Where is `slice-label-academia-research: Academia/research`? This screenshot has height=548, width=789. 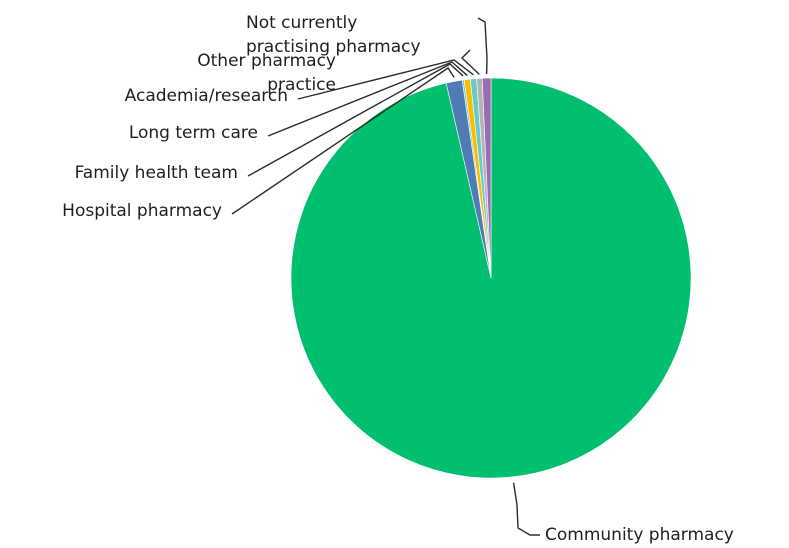 slice-label-academia-research: Academia/research is located at coordinates (206, 96).